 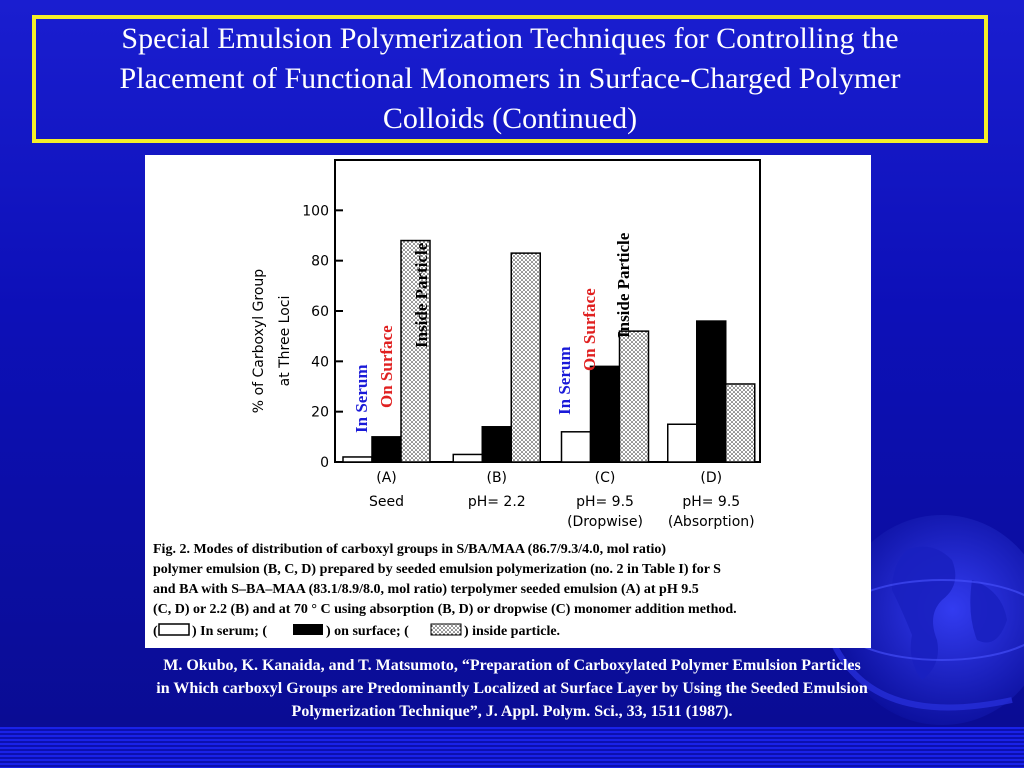 What do you see at coordinates (320, 413) in the screenshot?
I see `y-tick-label: 20` at bounding box center [320, 413].